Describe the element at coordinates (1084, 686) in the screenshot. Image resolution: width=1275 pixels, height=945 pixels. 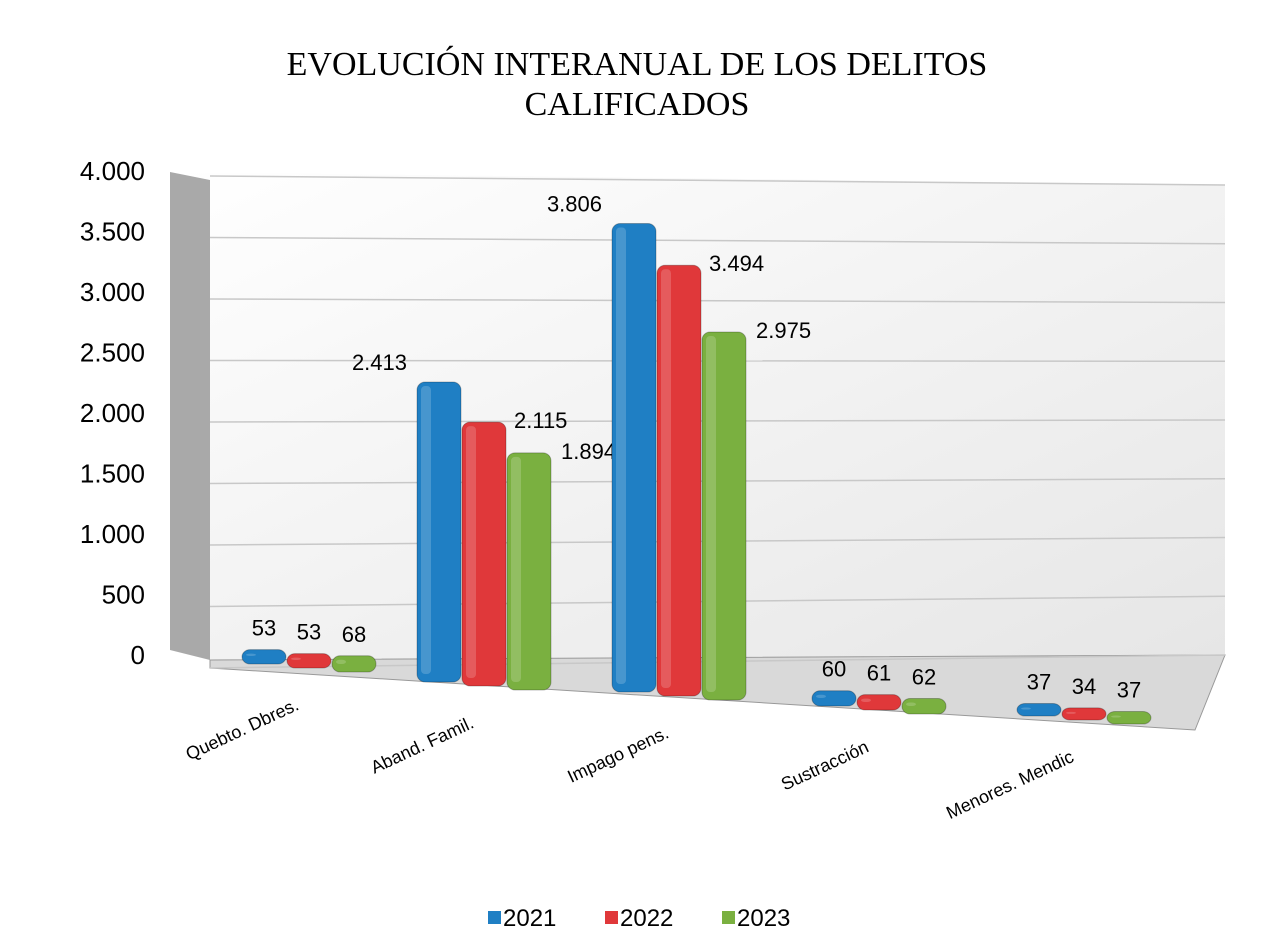
I see `data-label: 34` at that location.